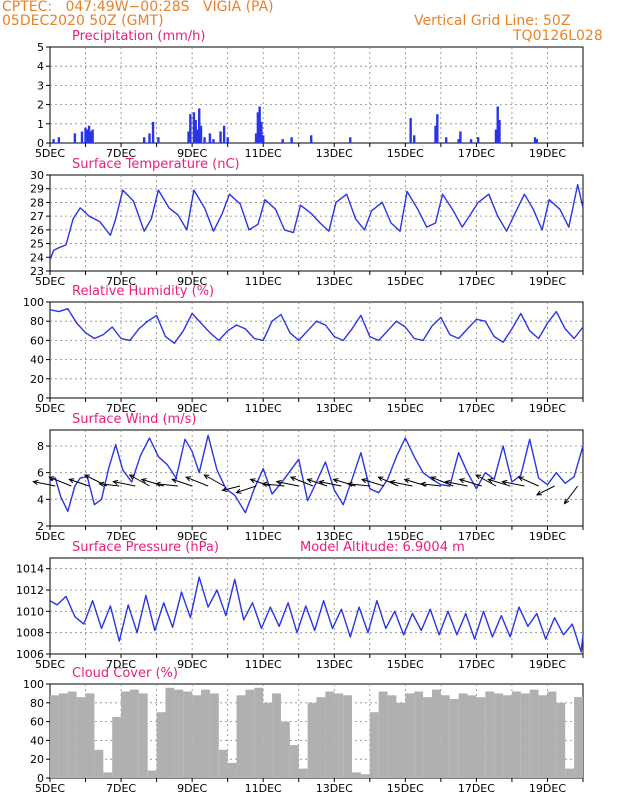  I want to click on y-tick-label: 3, so click(40, 85).